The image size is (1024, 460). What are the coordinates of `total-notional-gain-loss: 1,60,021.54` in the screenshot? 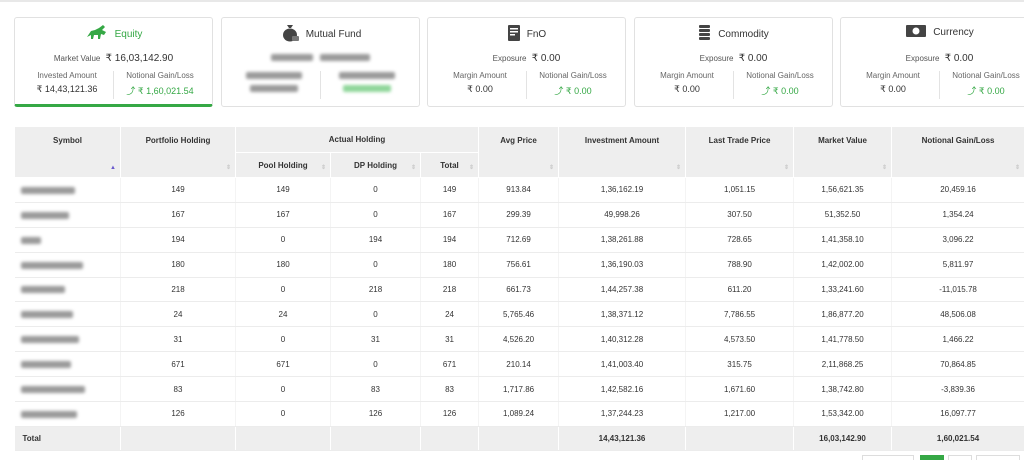 It's located at (957, 438).